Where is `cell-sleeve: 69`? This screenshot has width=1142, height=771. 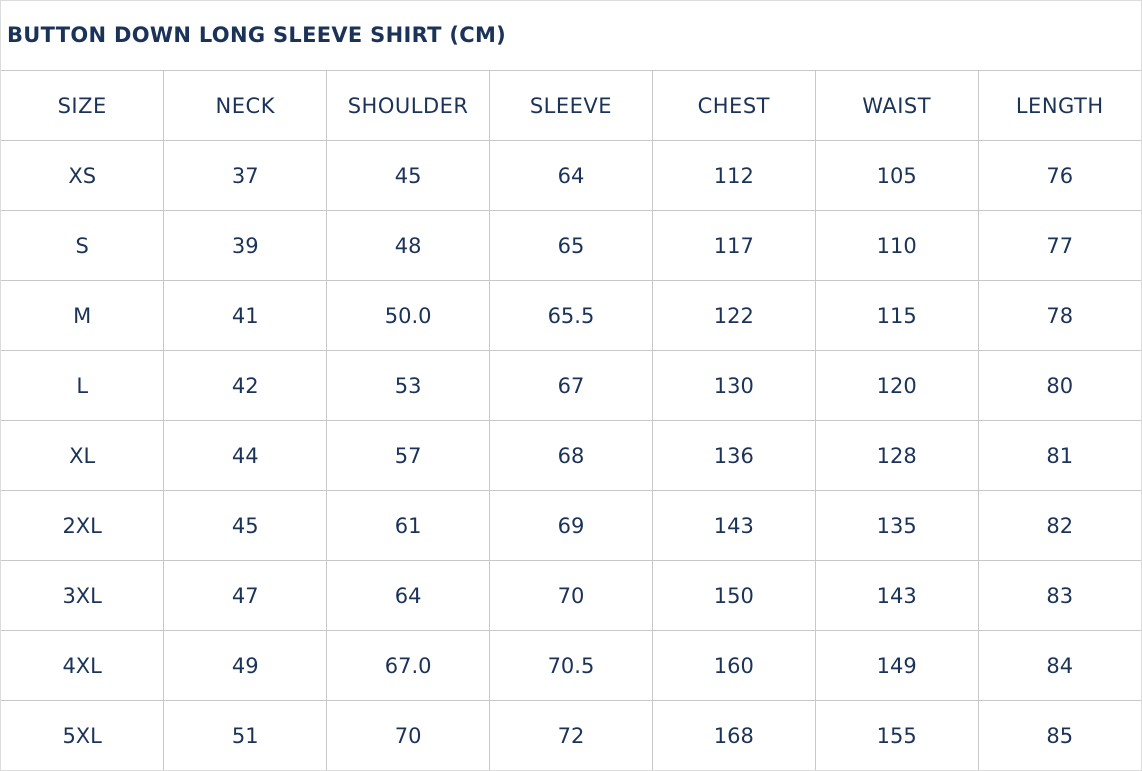 cell-sleeve: 69 is located at coordinates (571, 525).